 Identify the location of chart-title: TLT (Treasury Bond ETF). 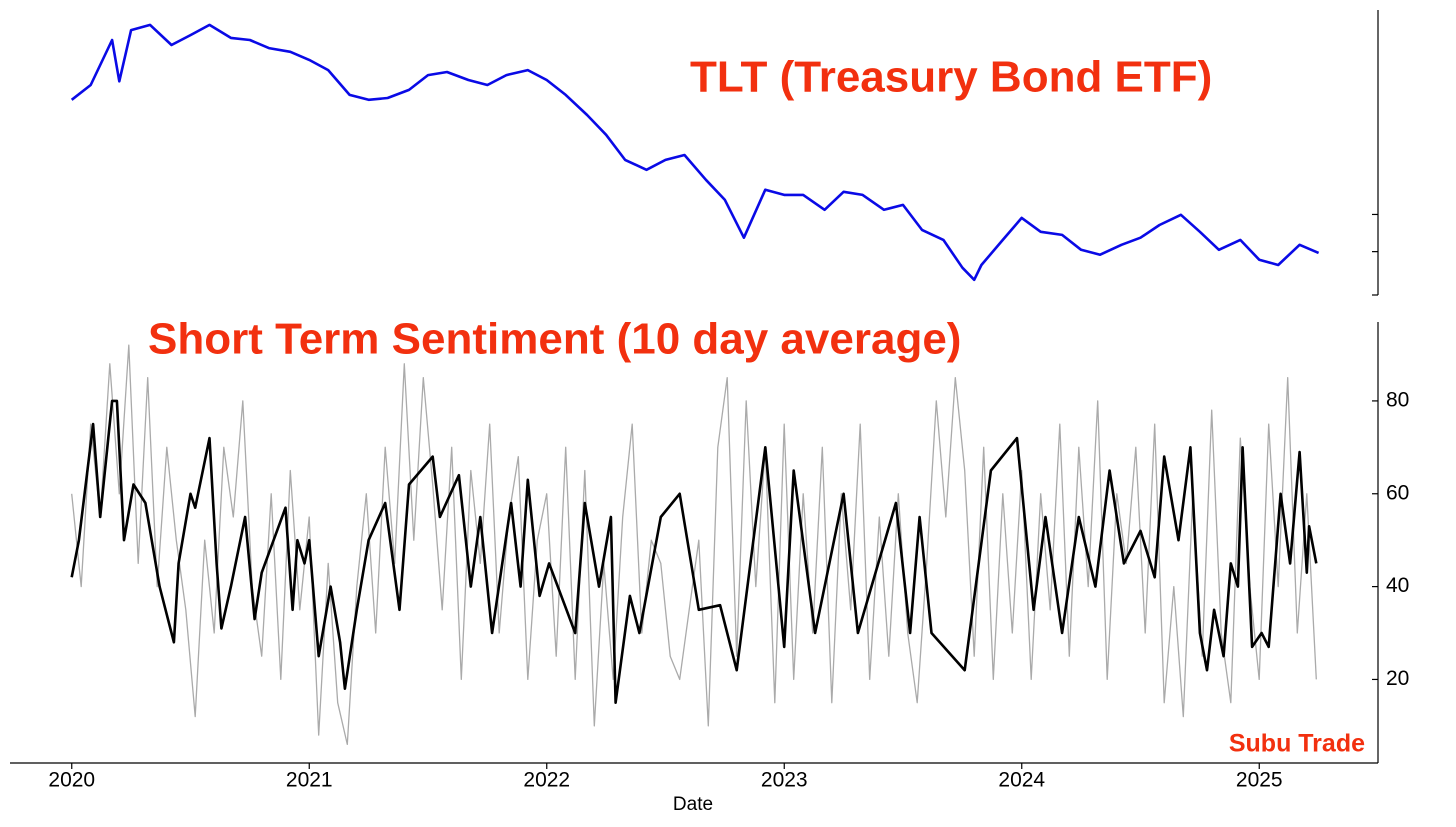
(951, 77).